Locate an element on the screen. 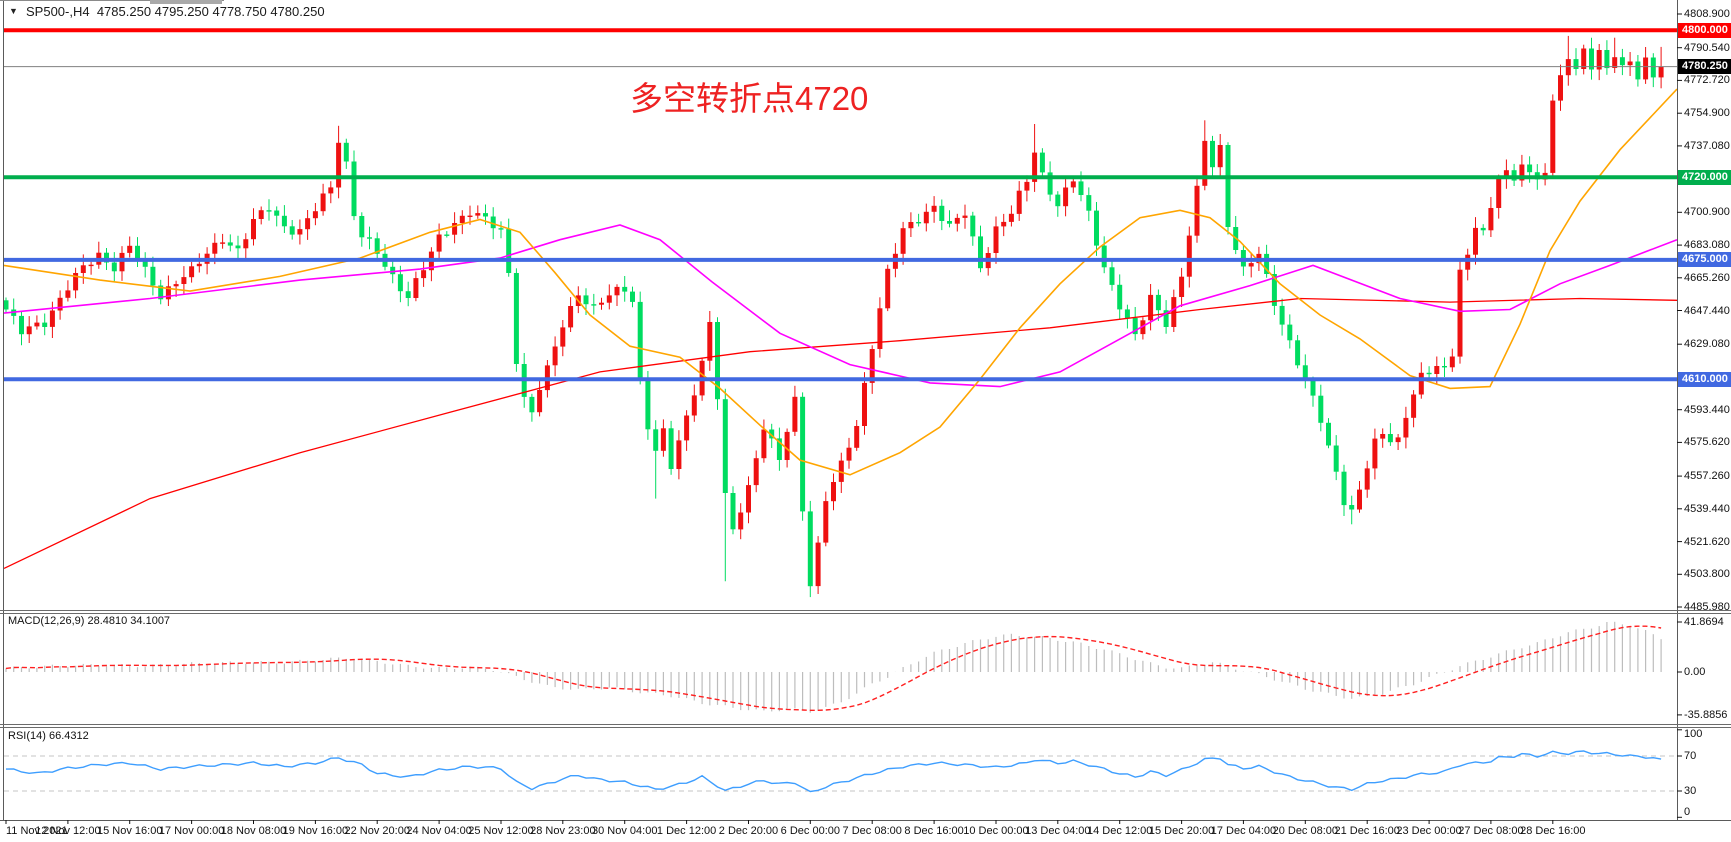 This screenshot has width=1731, height=842. macd-indicator-label: MACD(12,26,9) 28.4810 34.1007 is located at coordinates (89, 621).